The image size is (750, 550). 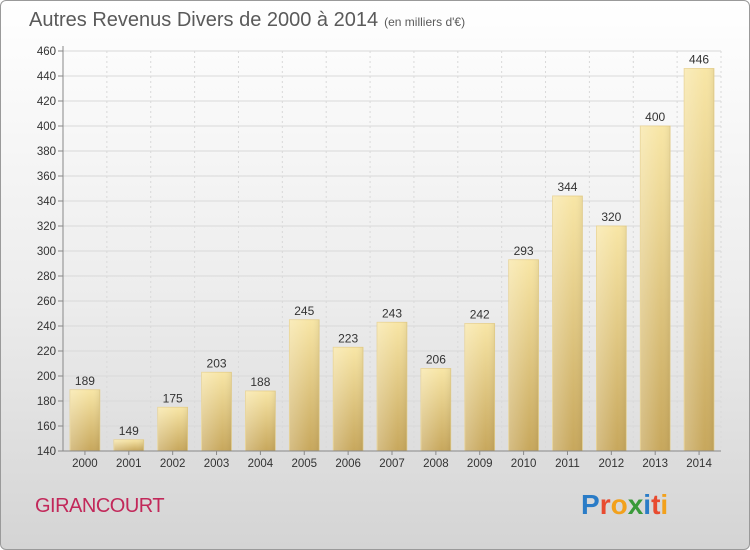 I want to click on x-tick-label: 2006, so click(x=348, y=464).